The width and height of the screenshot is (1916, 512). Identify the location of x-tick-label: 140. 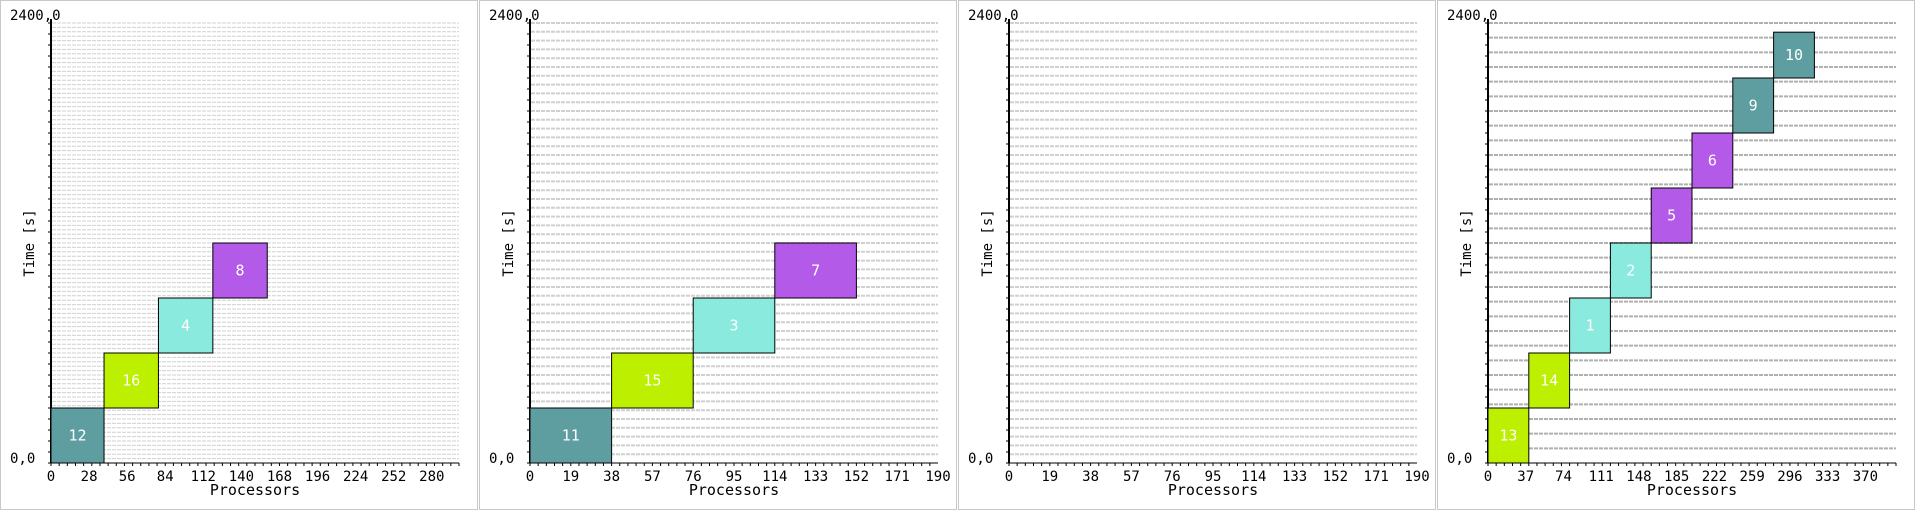
(241, 477).